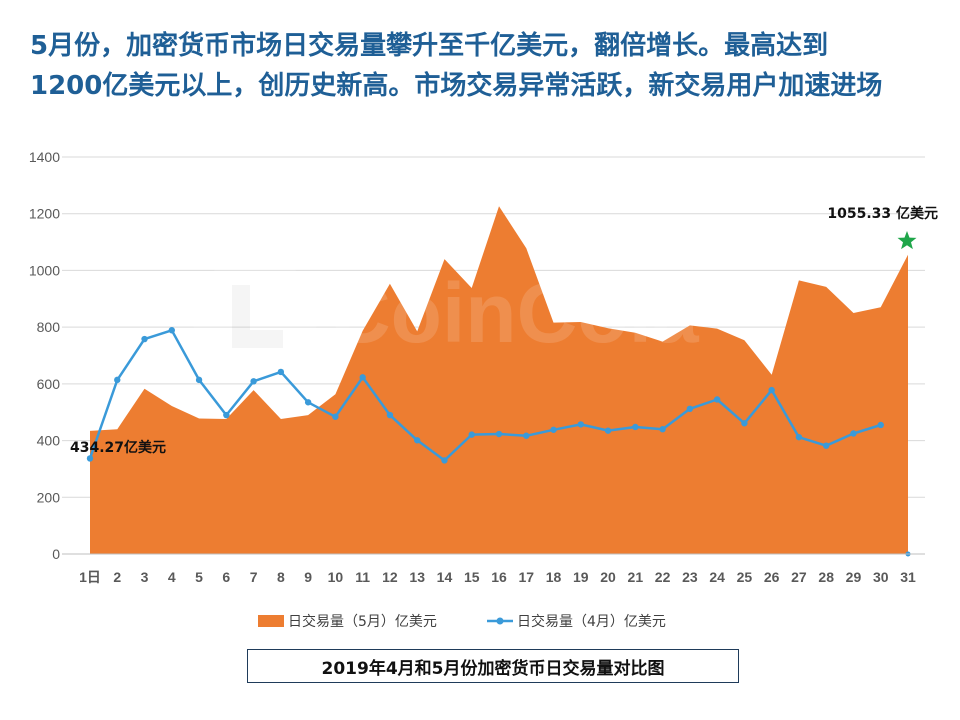 The image size is (960, 720). What do you see at coordinates (308, 577) in the screenshot?
I see `x-tick-label: 9` at bounding box center [308, 577].